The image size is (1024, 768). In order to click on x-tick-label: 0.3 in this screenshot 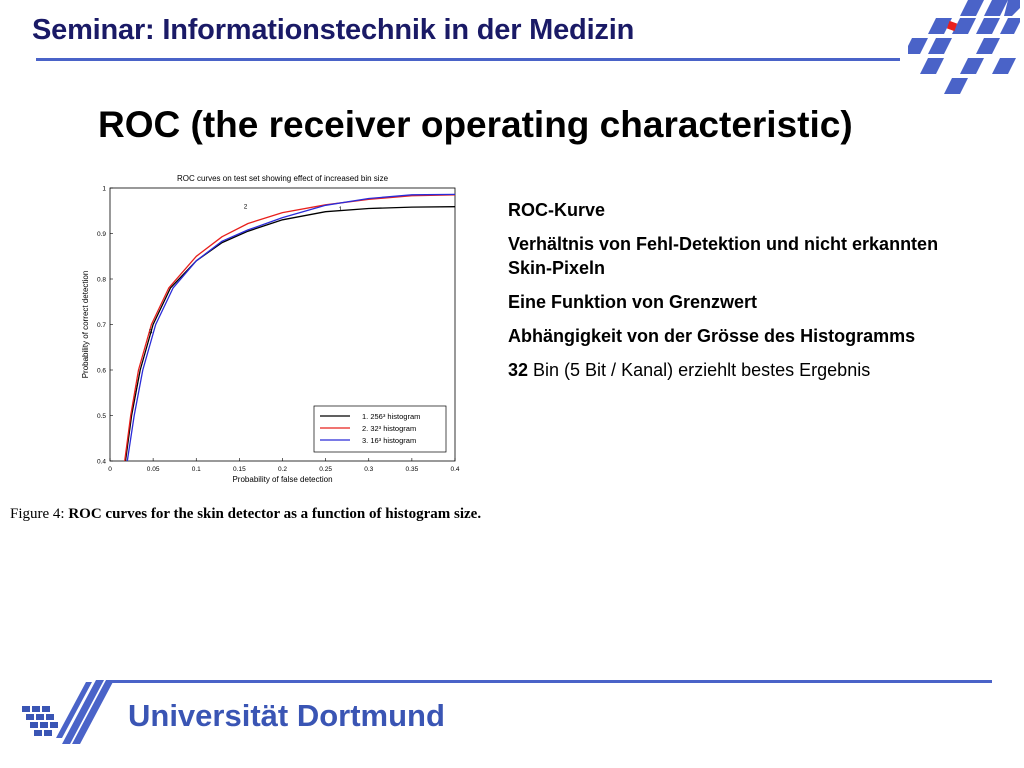, I will do `click(368, 469)`.